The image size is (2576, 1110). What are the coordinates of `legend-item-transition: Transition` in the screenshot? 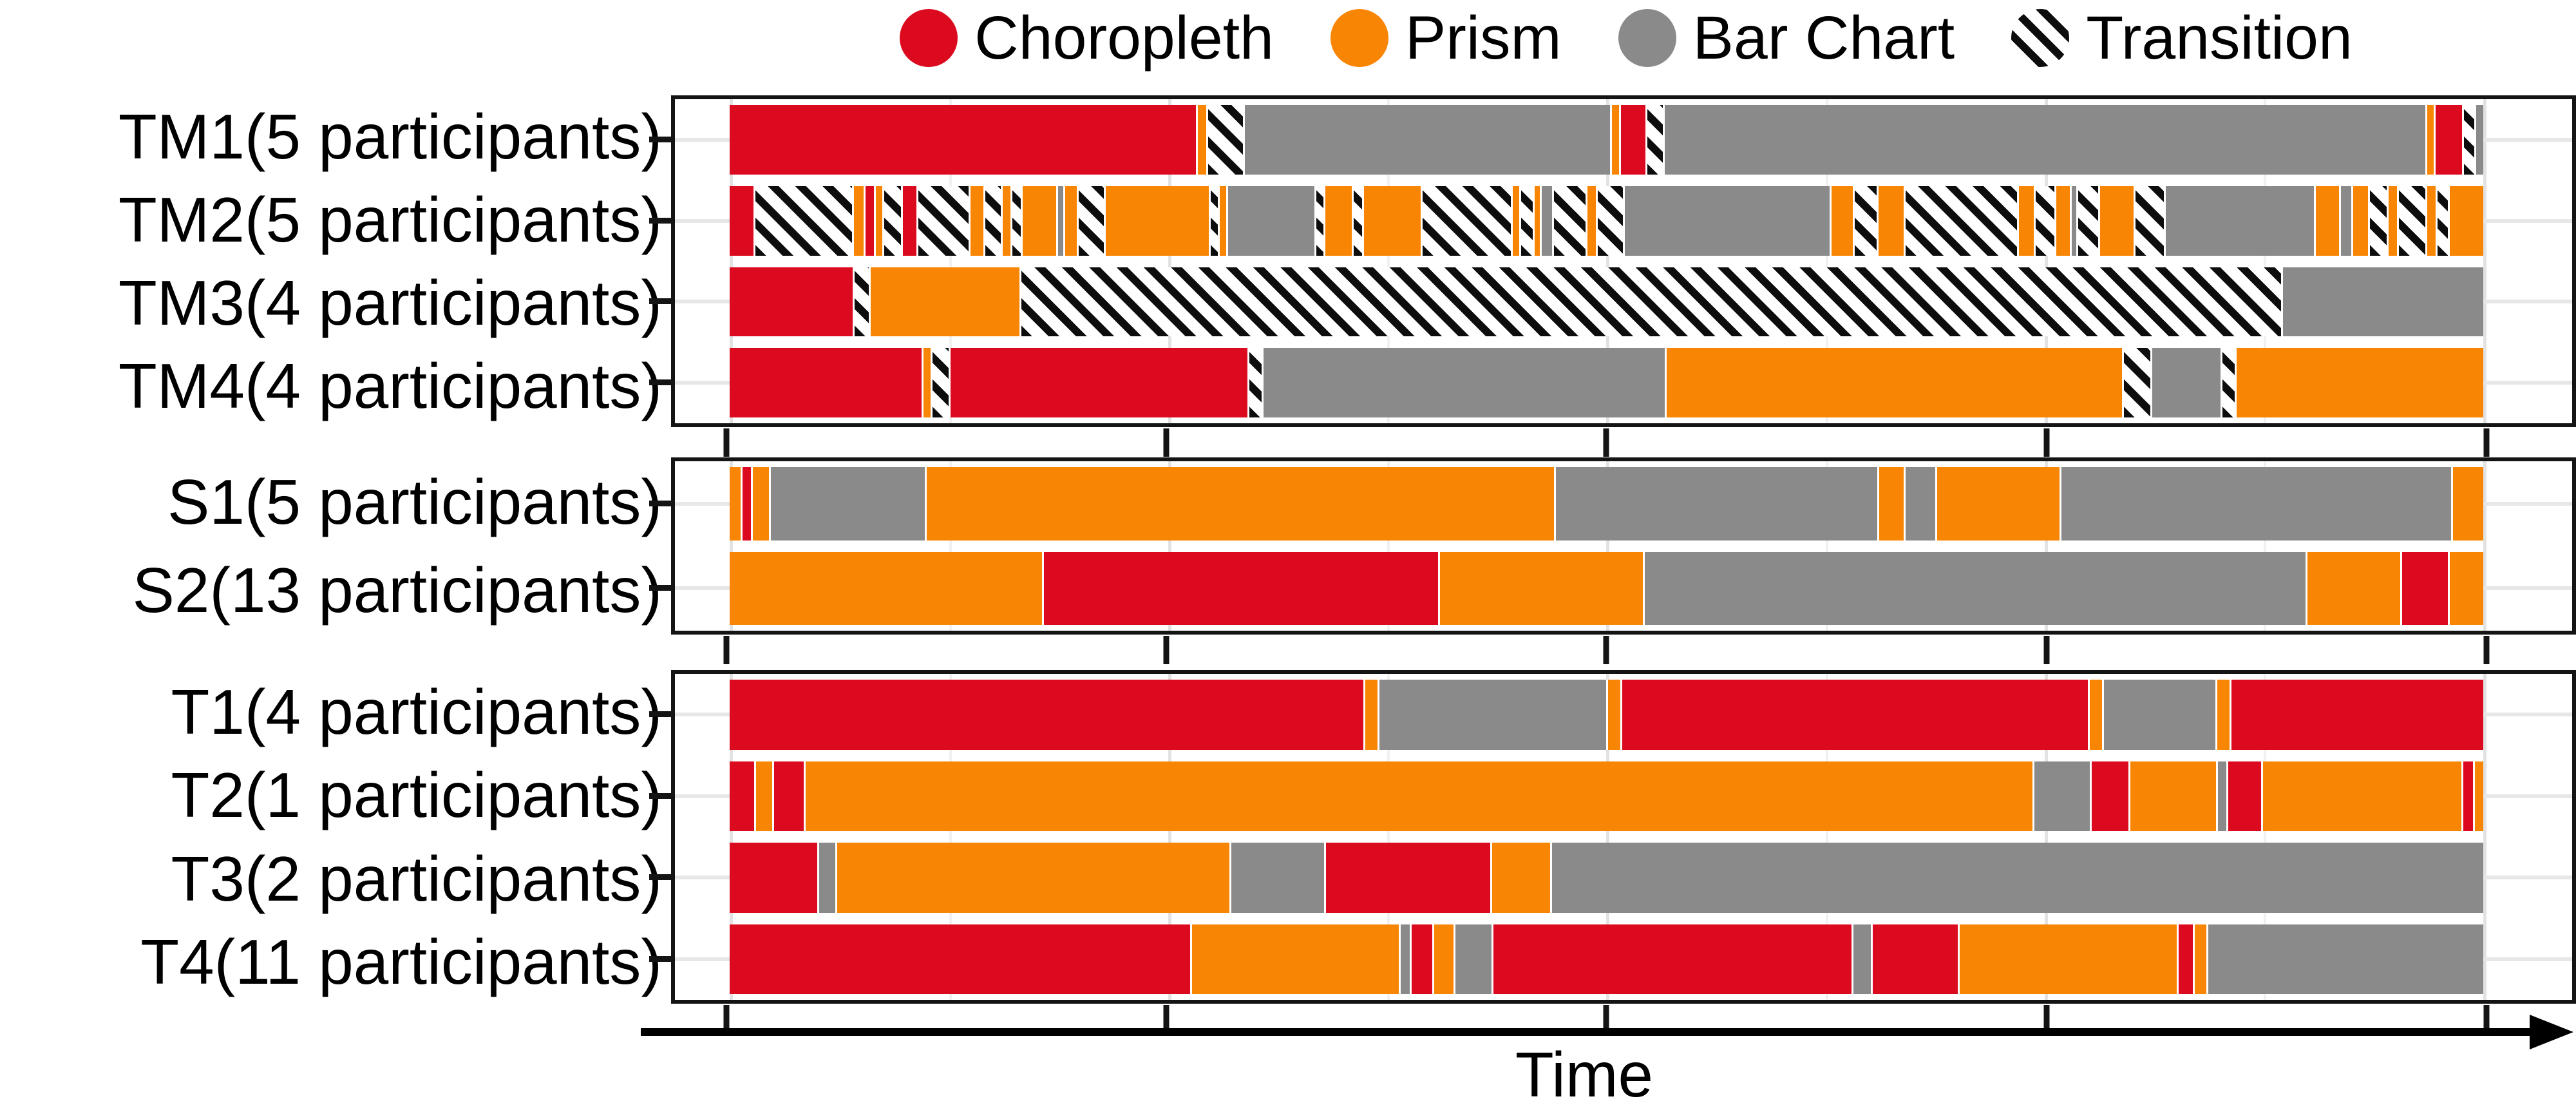 It's located at (2182, 37).